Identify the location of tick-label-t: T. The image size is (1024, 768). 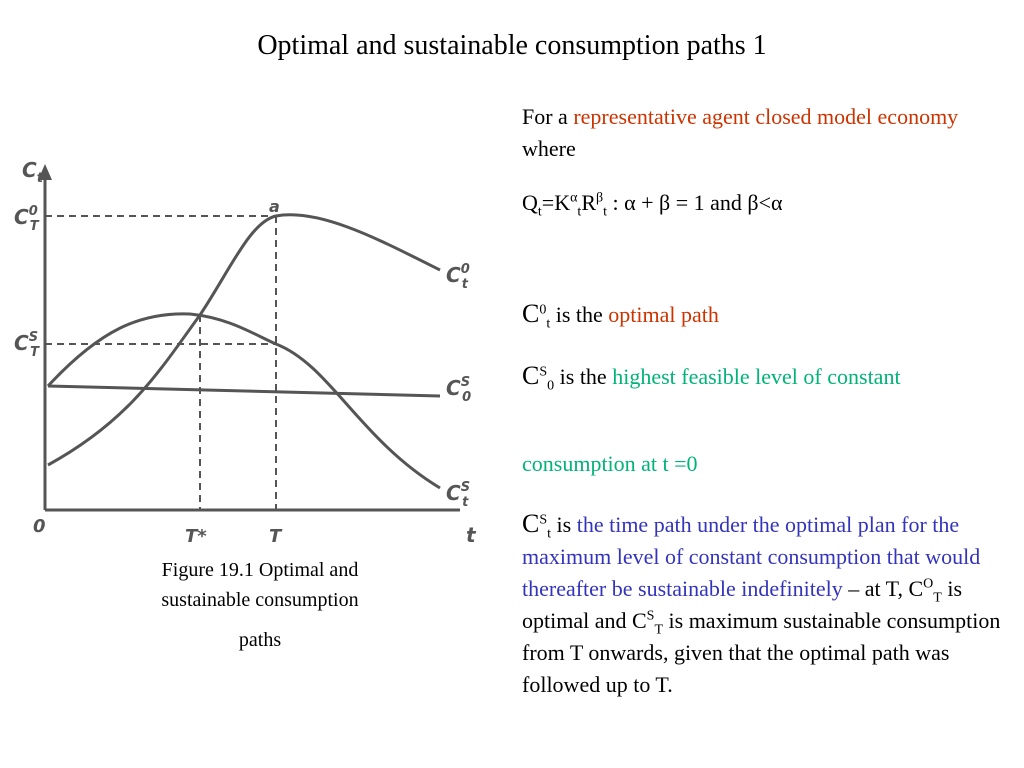
(276, 536).